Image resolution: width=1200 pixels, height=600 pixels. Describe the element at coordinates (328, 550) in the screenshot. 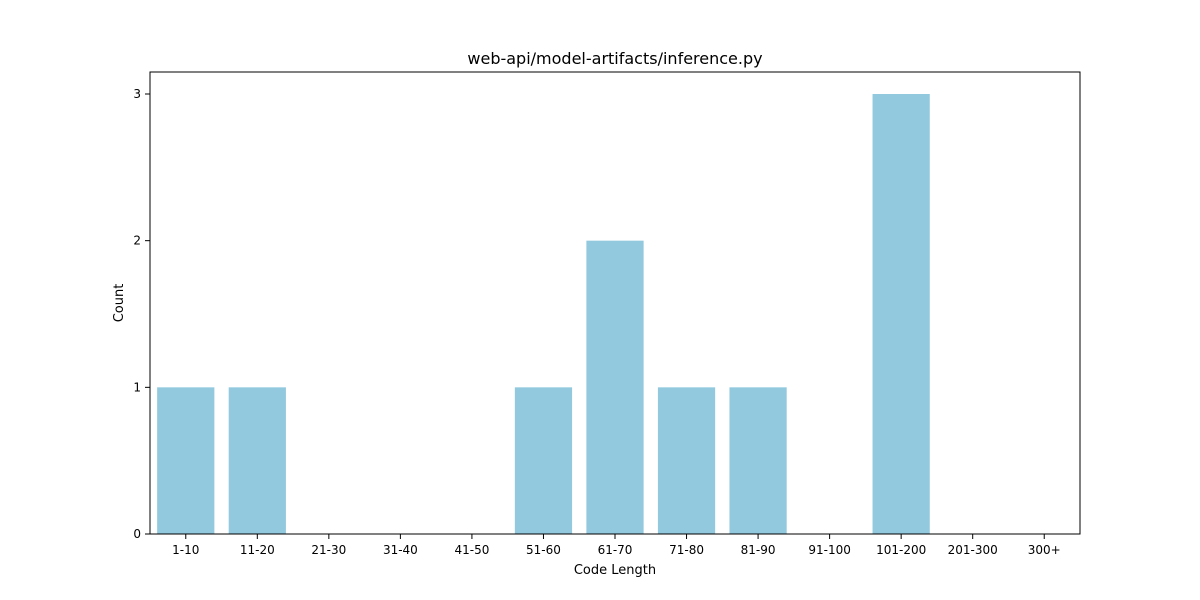

I see `x-tick-label: 21-30` at that location.